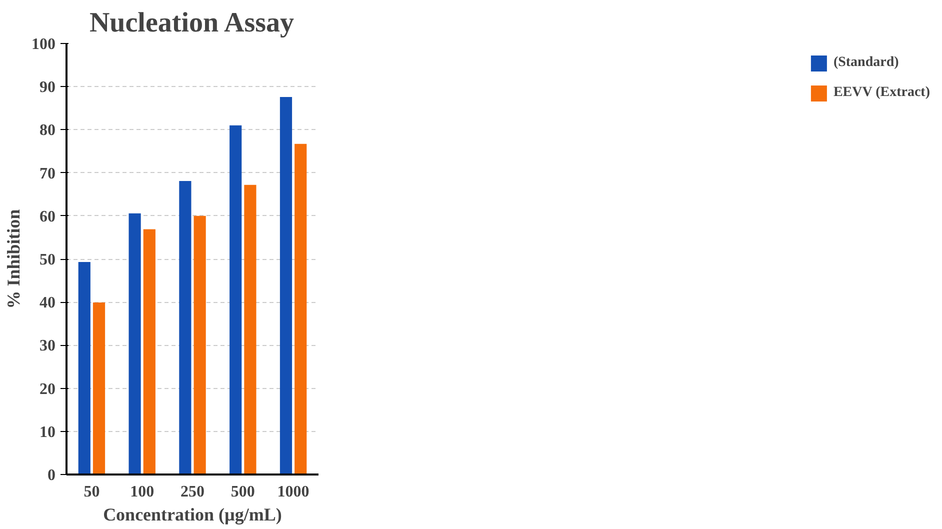 This screenshot has height=529, width=942. I want to click on y-tick-label: 50, so click(48, 260).